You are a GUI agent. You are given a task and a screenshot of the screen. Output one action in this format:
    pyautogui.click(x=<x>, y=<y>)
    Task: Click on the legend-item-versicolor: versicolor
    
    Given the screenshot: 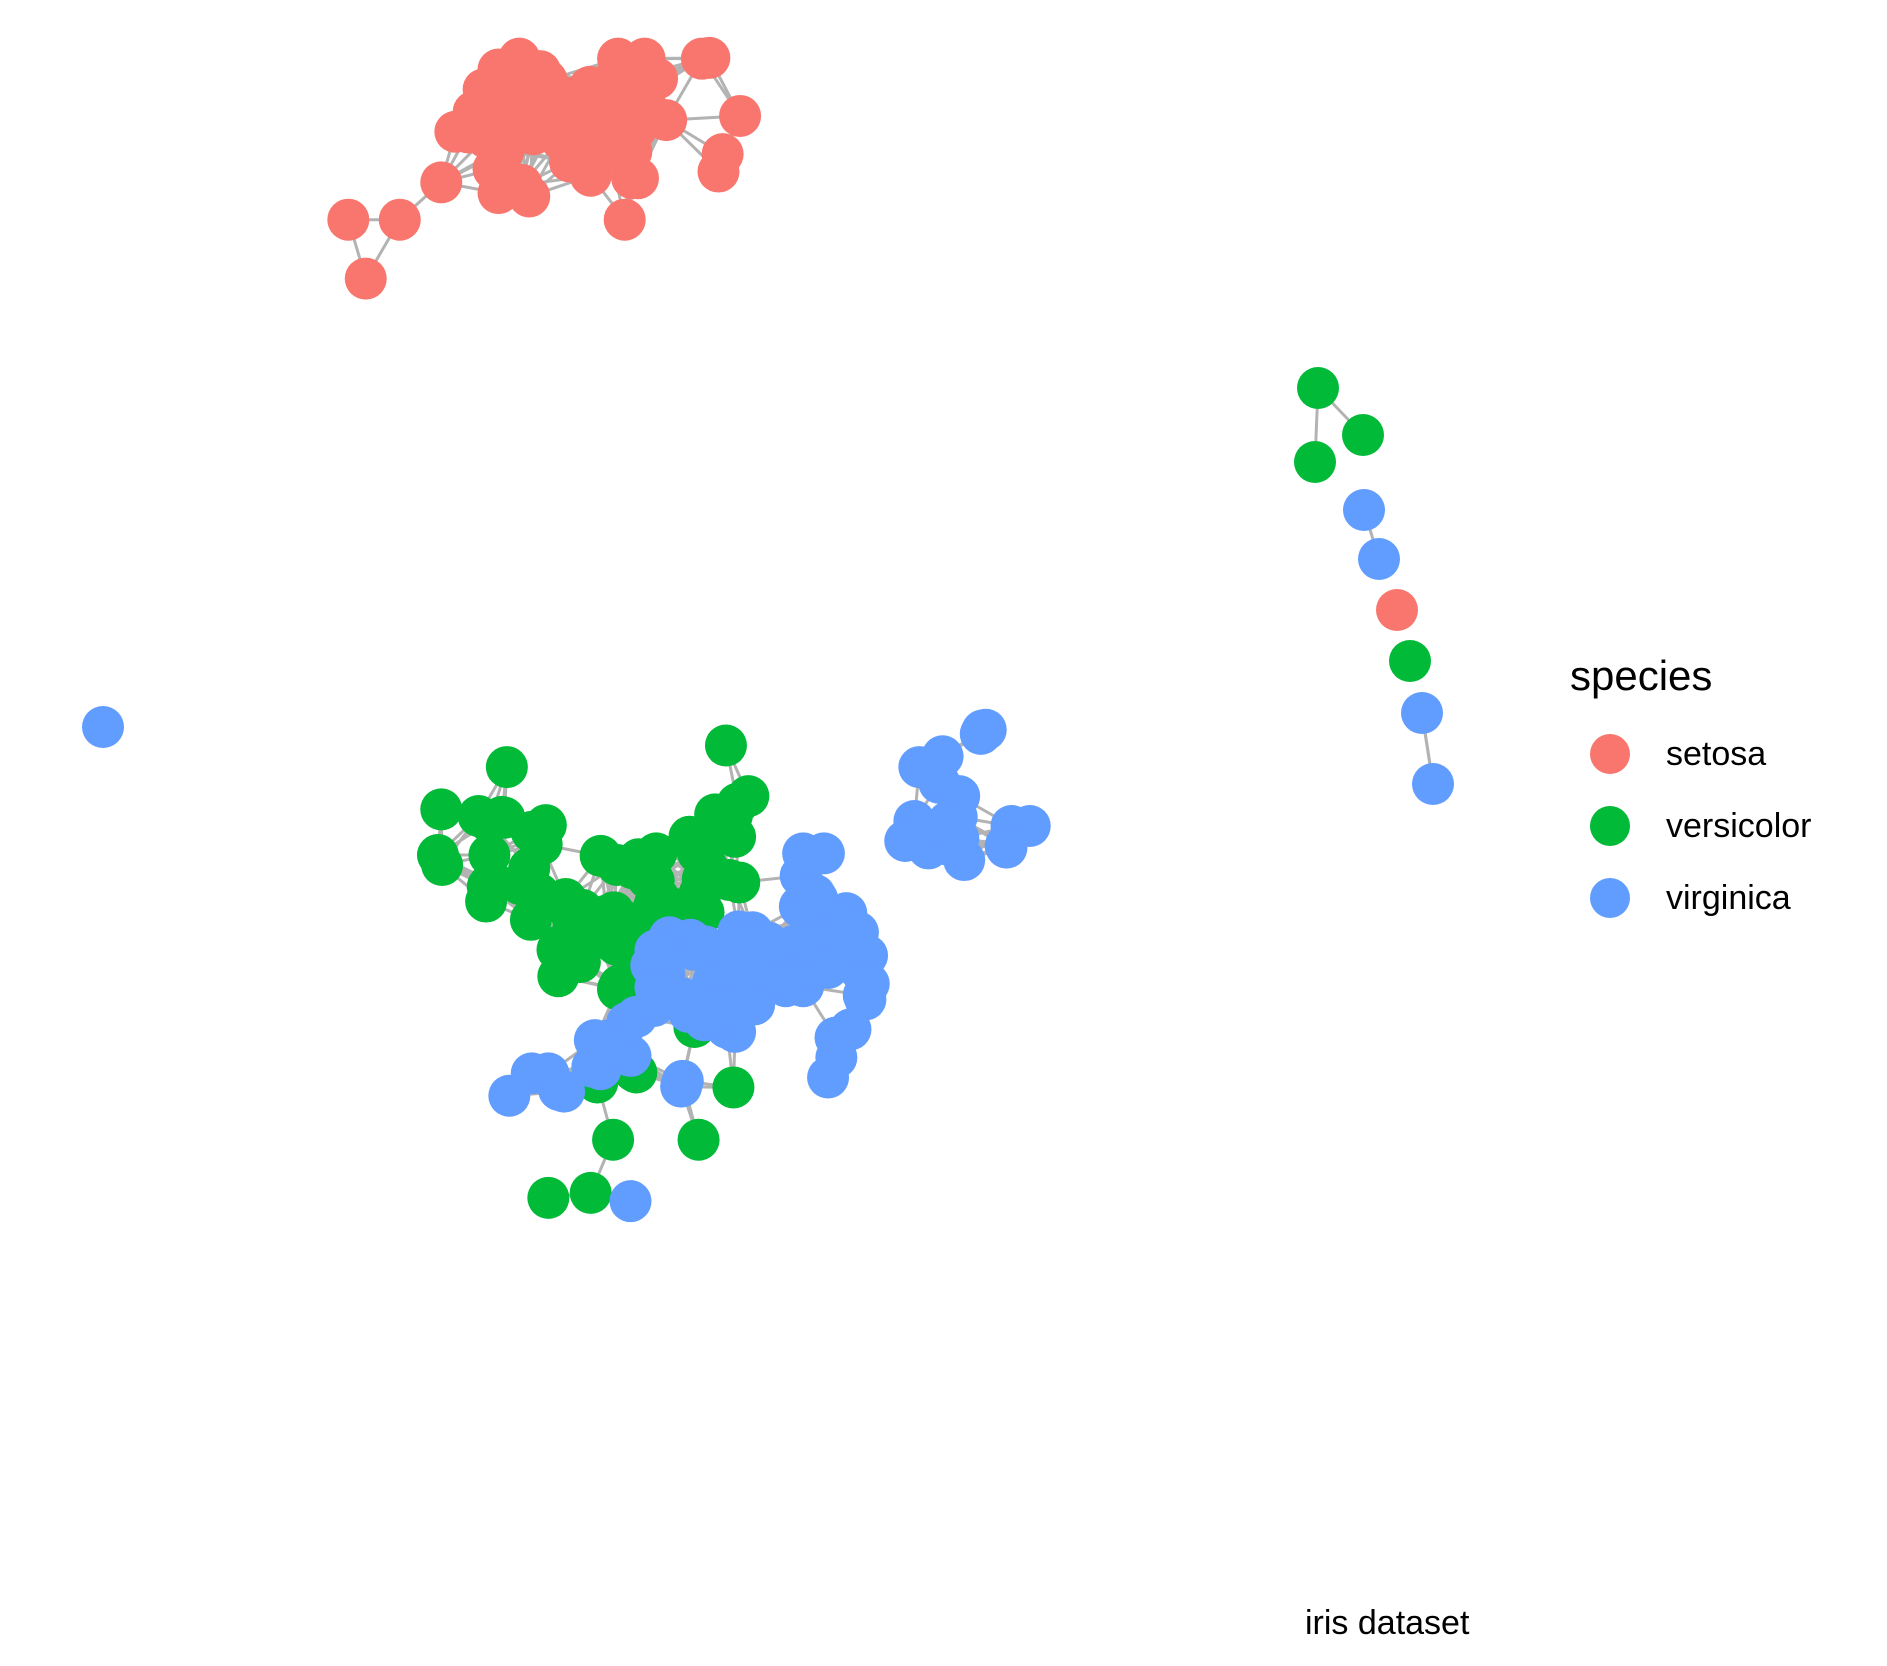 What is the action you would take?
    pyautogui.click(x=1720, y=826)
    